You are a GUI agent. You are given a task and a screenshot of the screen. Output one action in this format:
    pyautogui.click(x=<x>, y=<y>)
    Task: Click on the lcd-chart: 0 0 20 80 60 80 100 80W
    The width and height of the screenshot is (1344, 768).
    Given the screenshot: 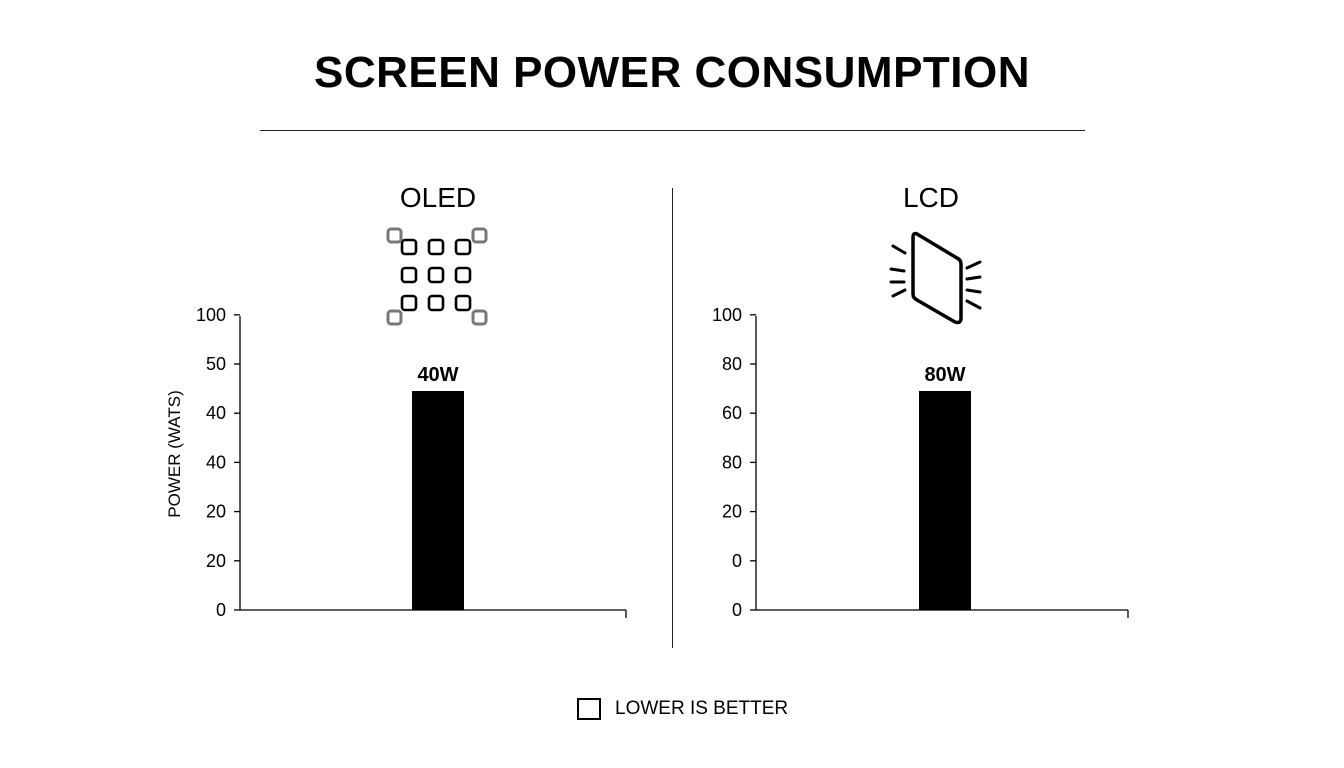 What is the action you would take?
    pyautogui.click(x=920, y=462)
    